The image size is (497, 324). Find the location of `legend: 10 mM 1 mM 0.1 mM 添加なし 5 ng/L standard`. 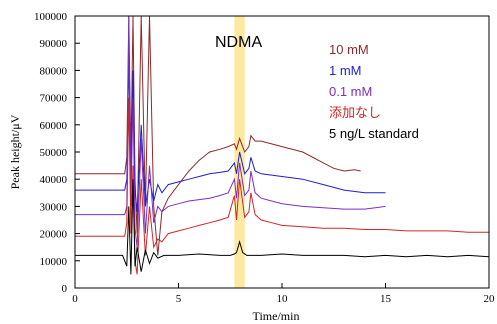

legend: 10 mM 1 mM 0.1 mM 添加なし 5 ng/L standard is located at coordinates (374, 91).